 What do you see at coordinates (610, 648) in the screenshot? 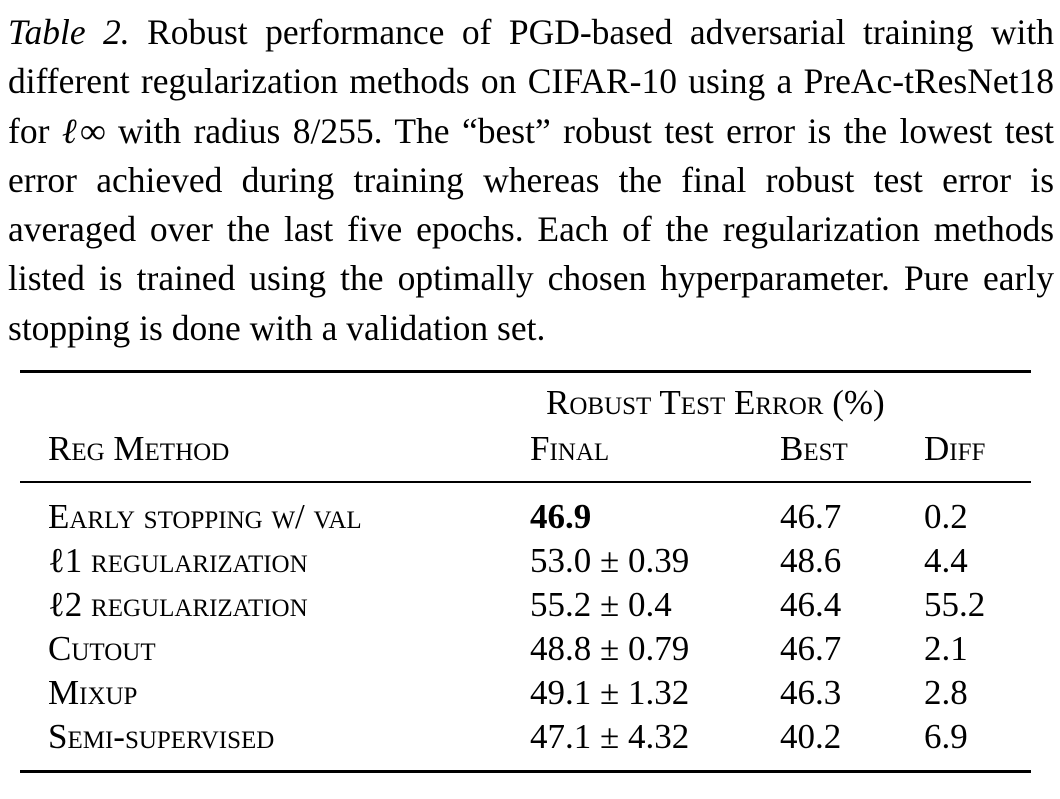
I see `final-cell: 48.8 ± 0.79` at bounding box center [610, 648].